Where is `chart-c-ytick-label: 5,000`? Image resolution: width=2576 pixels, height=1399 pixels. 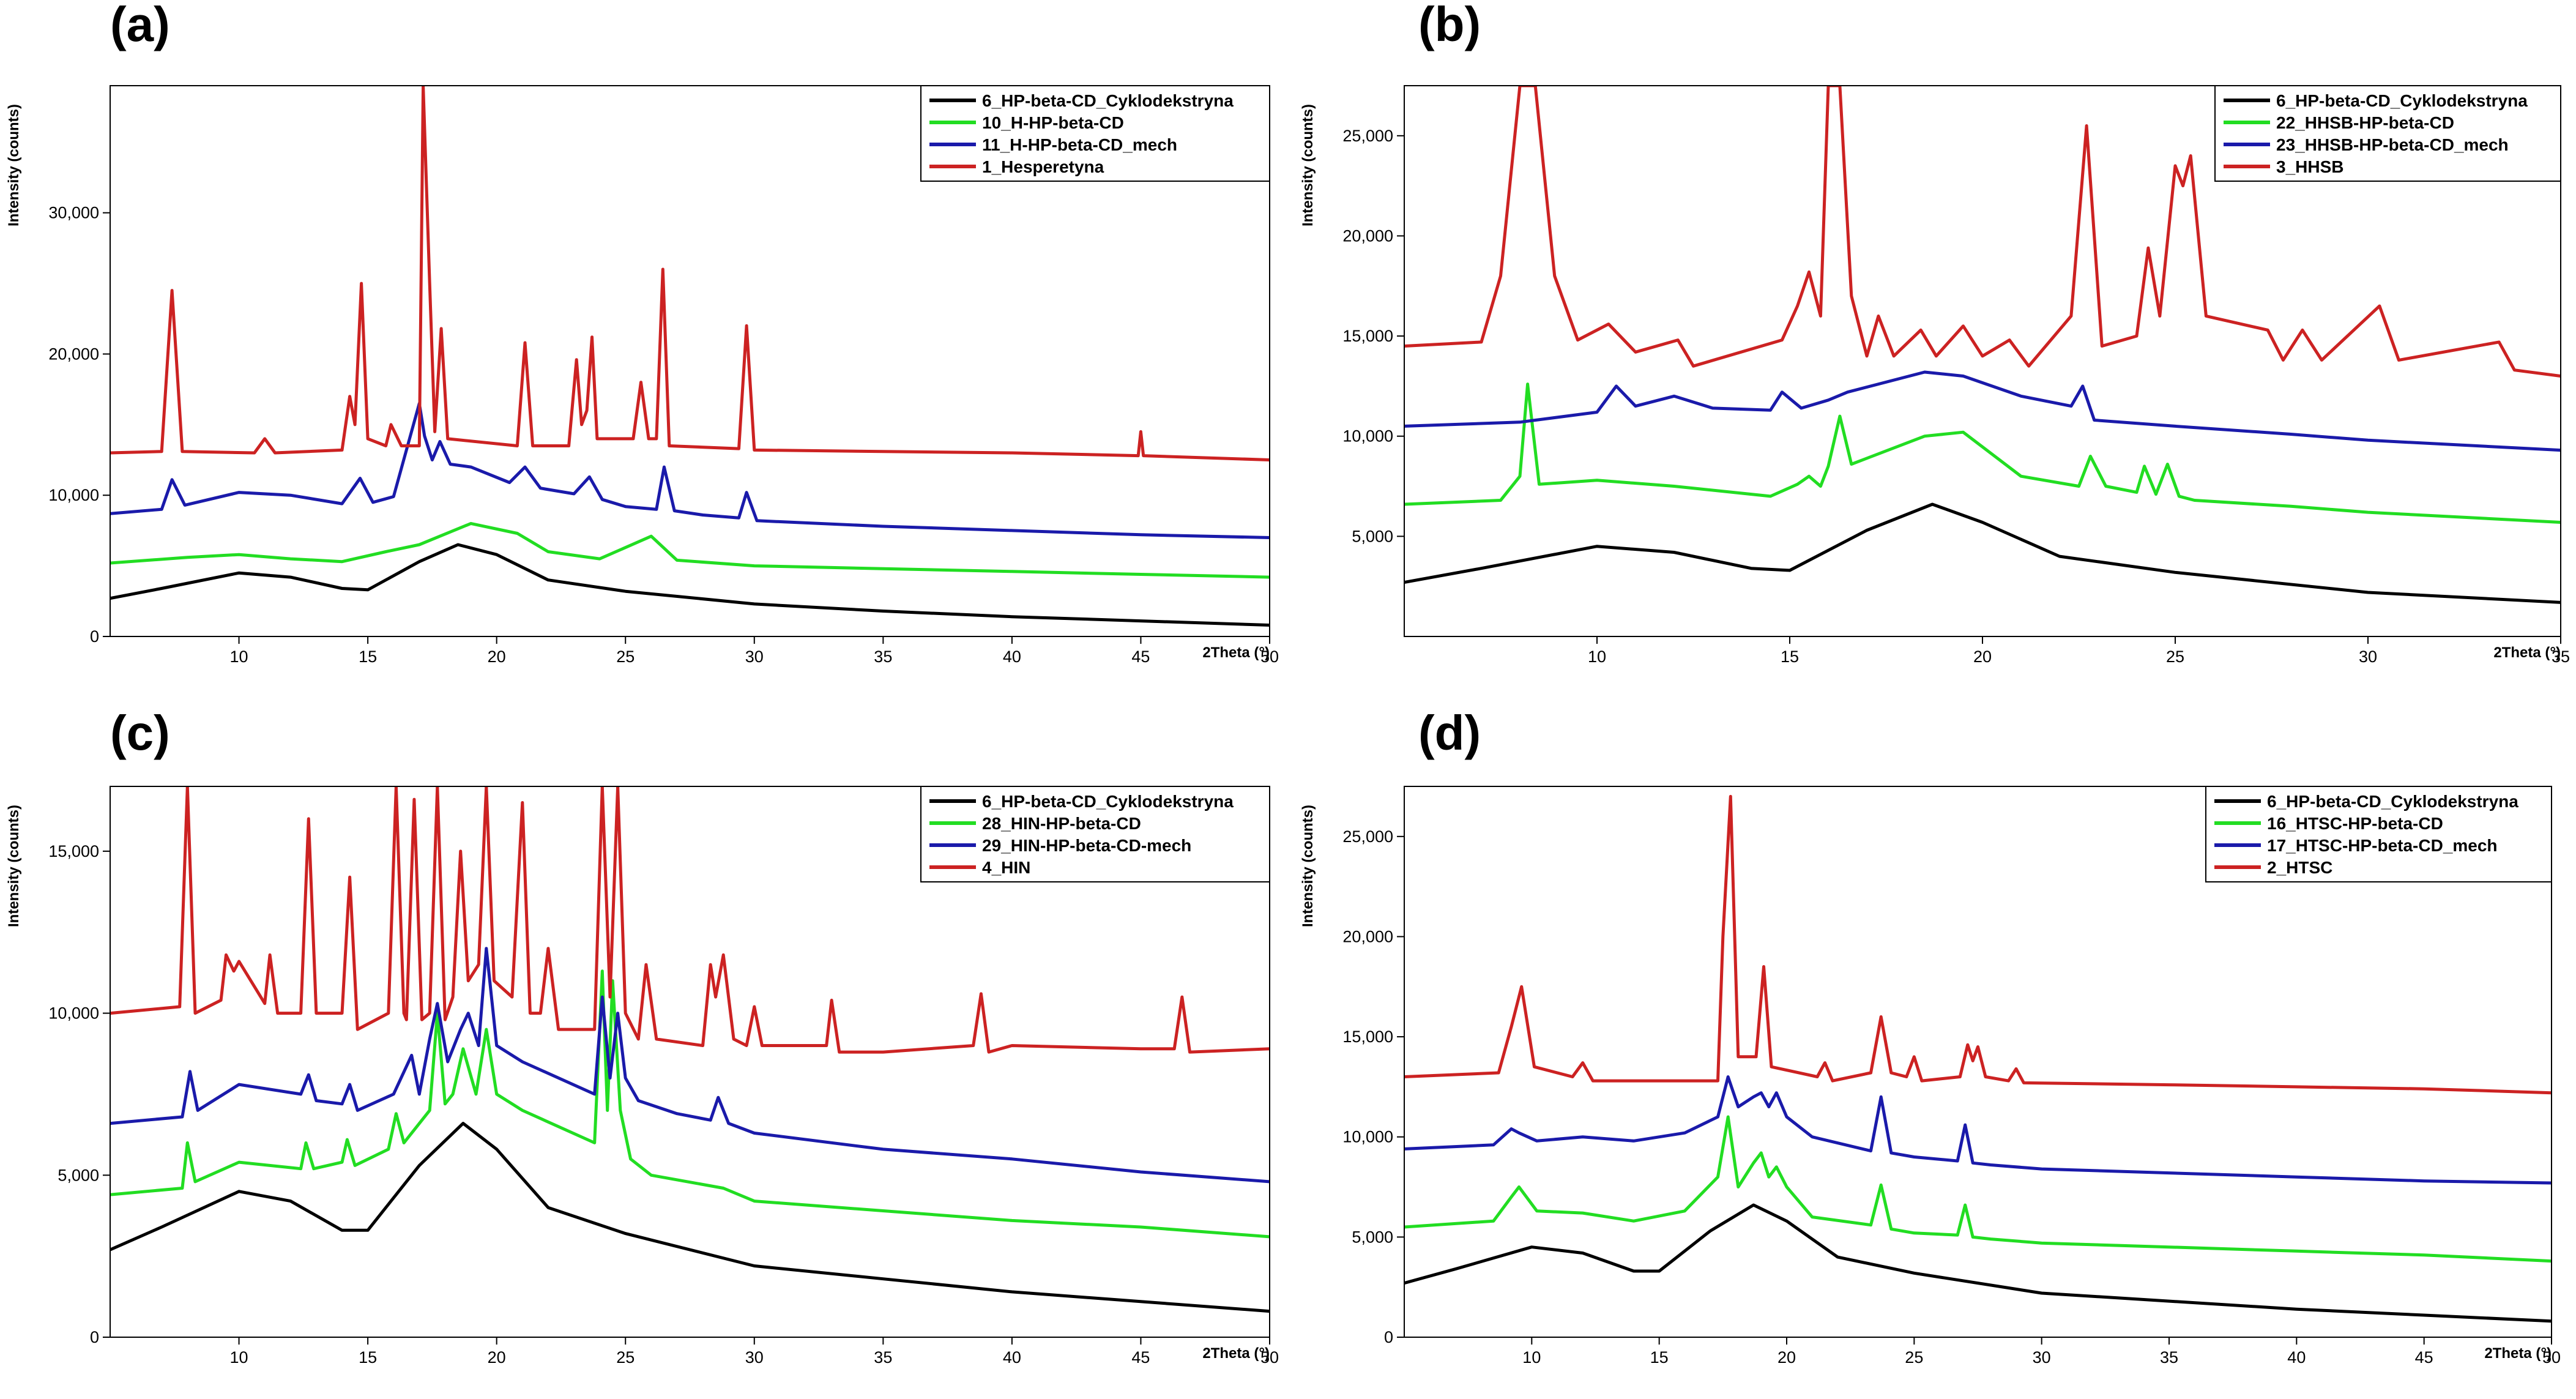
chart-c-ytick-label: 5,000 is located at coordinates (79, 1175).